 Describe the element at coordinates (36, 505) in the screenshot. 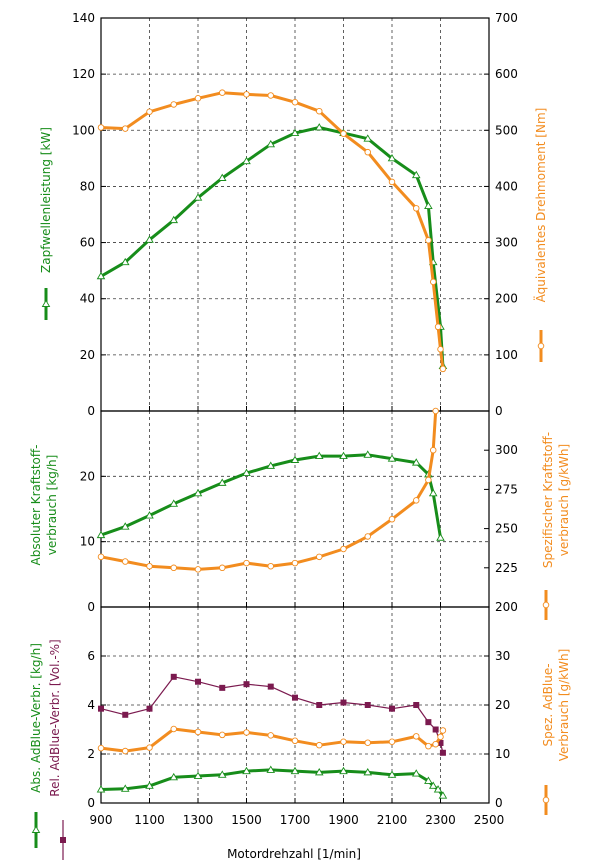

I see `panel2-ylabel-line1: Absoluter Kraftstoff-` at that location.